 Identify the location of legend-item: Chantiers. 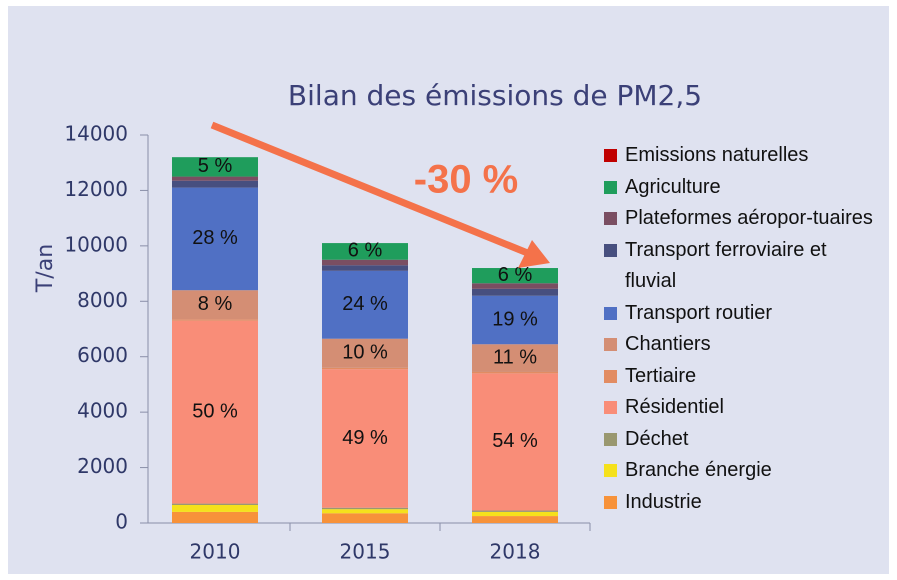
(739, 345).